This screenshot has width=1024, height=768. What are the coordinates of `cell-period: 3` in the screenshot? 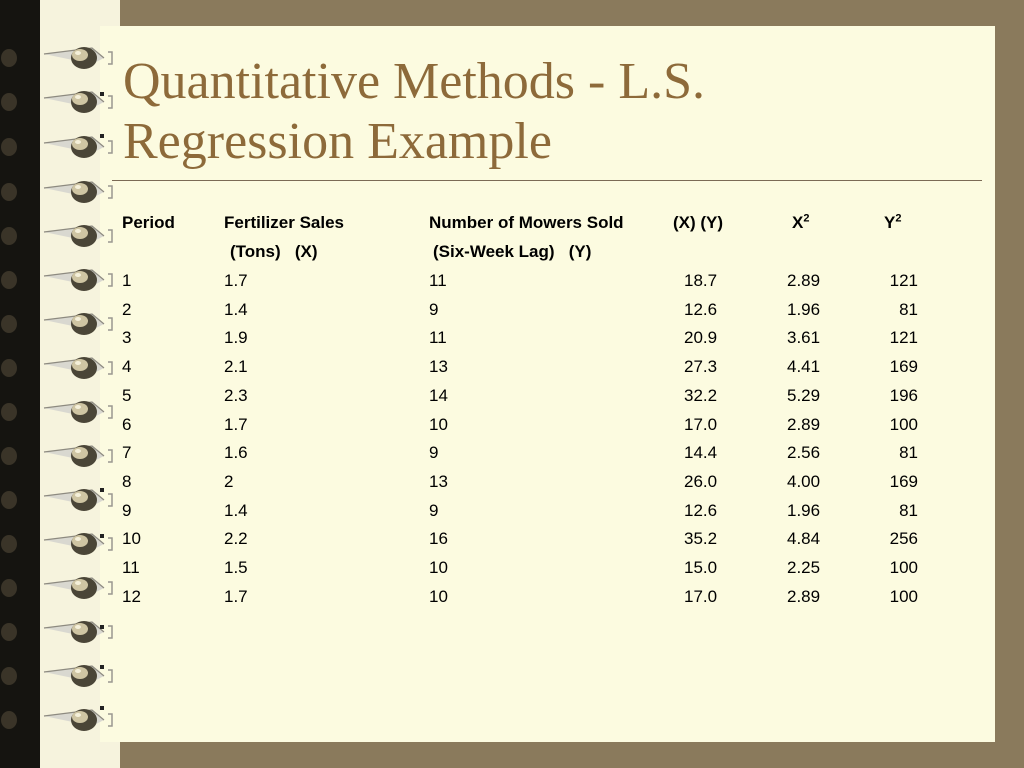 It's located at (127, 338).